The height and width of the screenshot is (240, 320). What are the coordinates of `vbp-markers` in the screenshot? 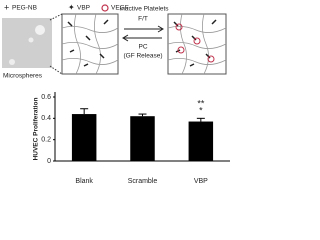 It's located at (142, 43).